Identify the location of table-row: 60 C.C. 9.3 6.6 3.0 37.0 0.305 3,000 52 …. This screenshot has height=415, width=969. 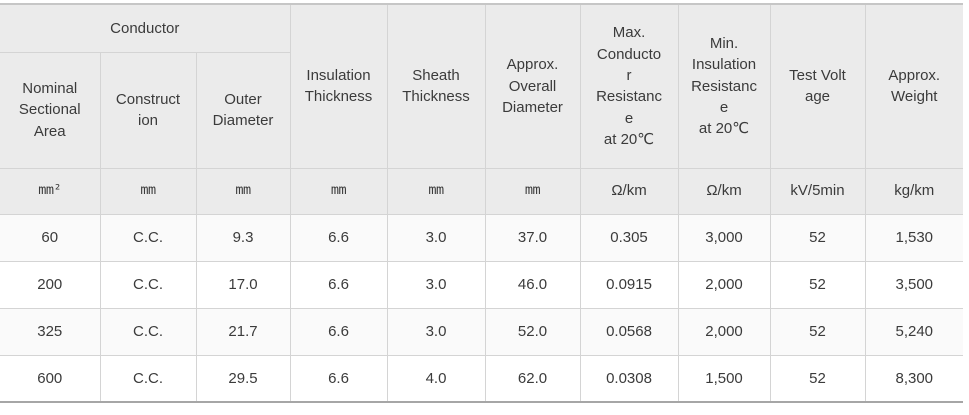
(482, 237).